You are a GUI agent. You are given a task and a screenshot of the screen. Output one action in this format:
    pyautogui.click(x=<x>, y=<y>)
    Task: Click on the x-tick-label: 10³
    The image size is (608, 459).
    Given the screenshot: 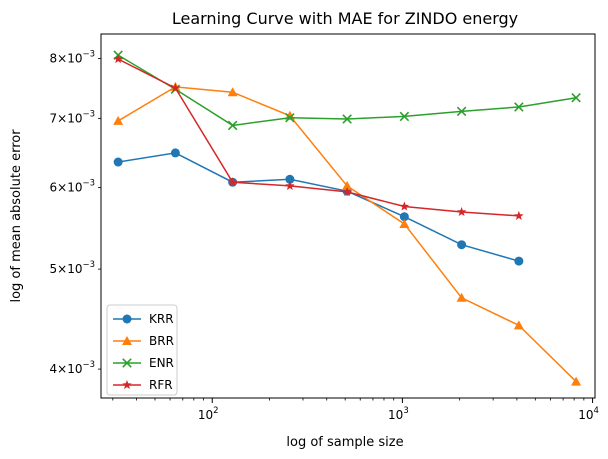 What is the action you would take?
    pyautogui.click(x=398, y=414)
    